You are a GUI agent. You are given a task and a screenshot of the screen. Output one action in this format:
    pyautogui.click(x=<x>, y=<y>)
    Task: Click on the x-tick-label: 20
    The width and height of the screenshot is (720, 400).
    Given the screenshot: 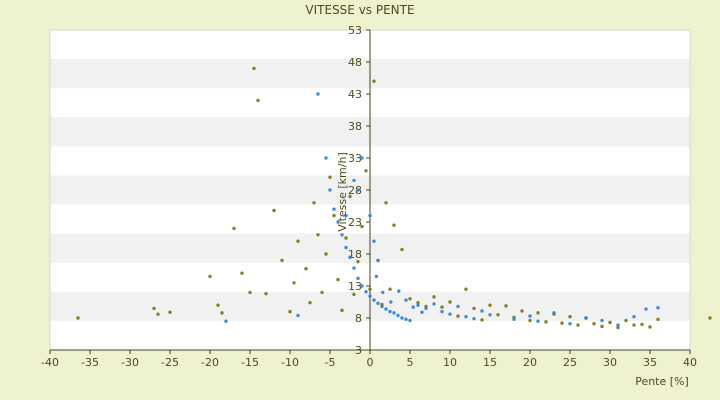 What is the action you would take?
    pyautogui.click(x=530, y=362)
    